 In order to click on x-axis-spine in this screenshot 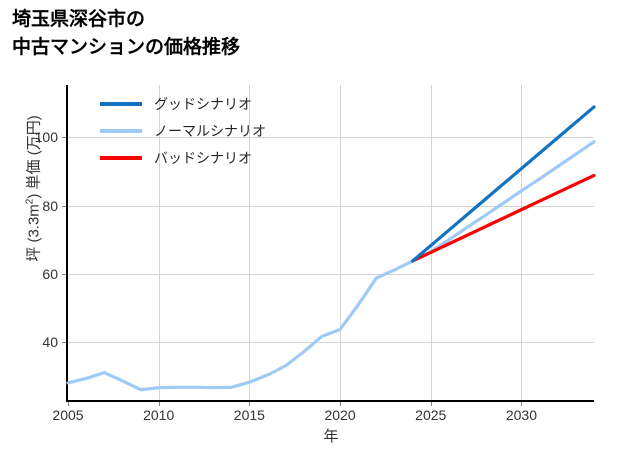, I will do `click(330, 401)`.